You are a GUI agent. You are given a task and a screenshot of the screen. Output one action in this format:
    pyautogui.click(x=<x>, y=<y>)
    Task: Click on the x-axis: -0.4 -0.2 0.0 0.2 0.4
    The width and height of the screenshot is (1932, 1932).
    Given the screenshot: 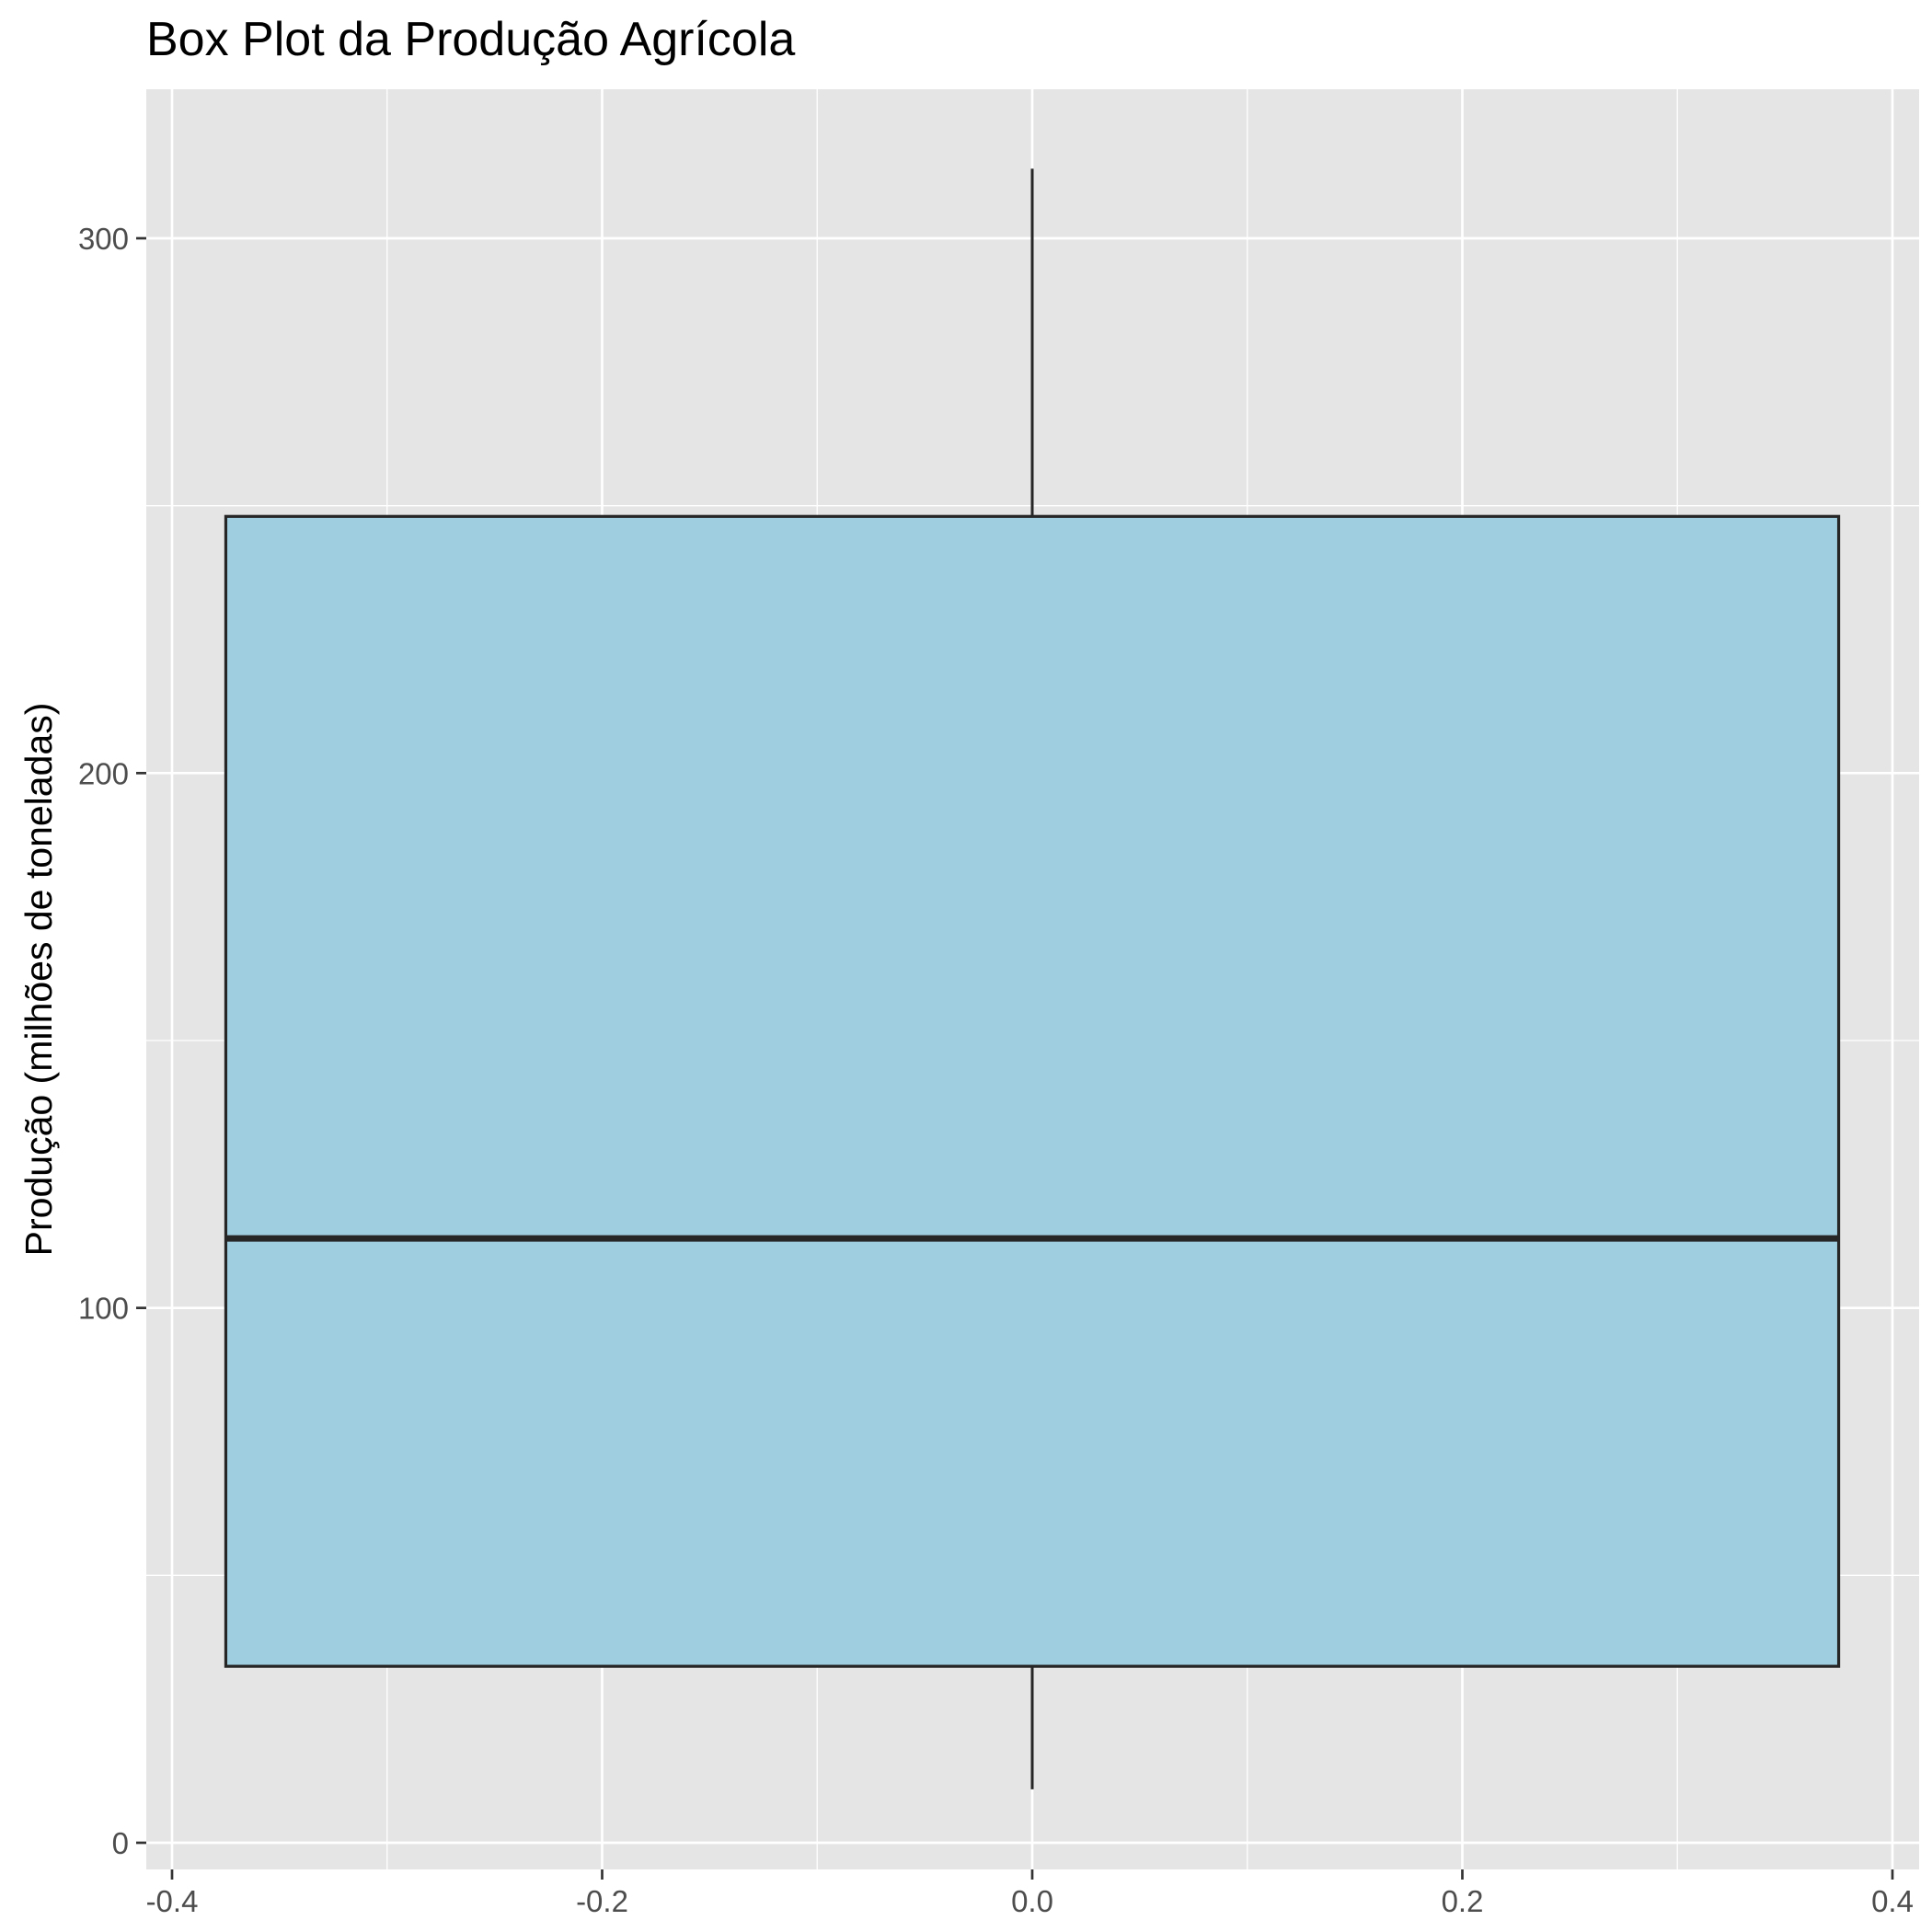 What is the action you would take?
    pyautogui.click(x=1030, y=1893)
    